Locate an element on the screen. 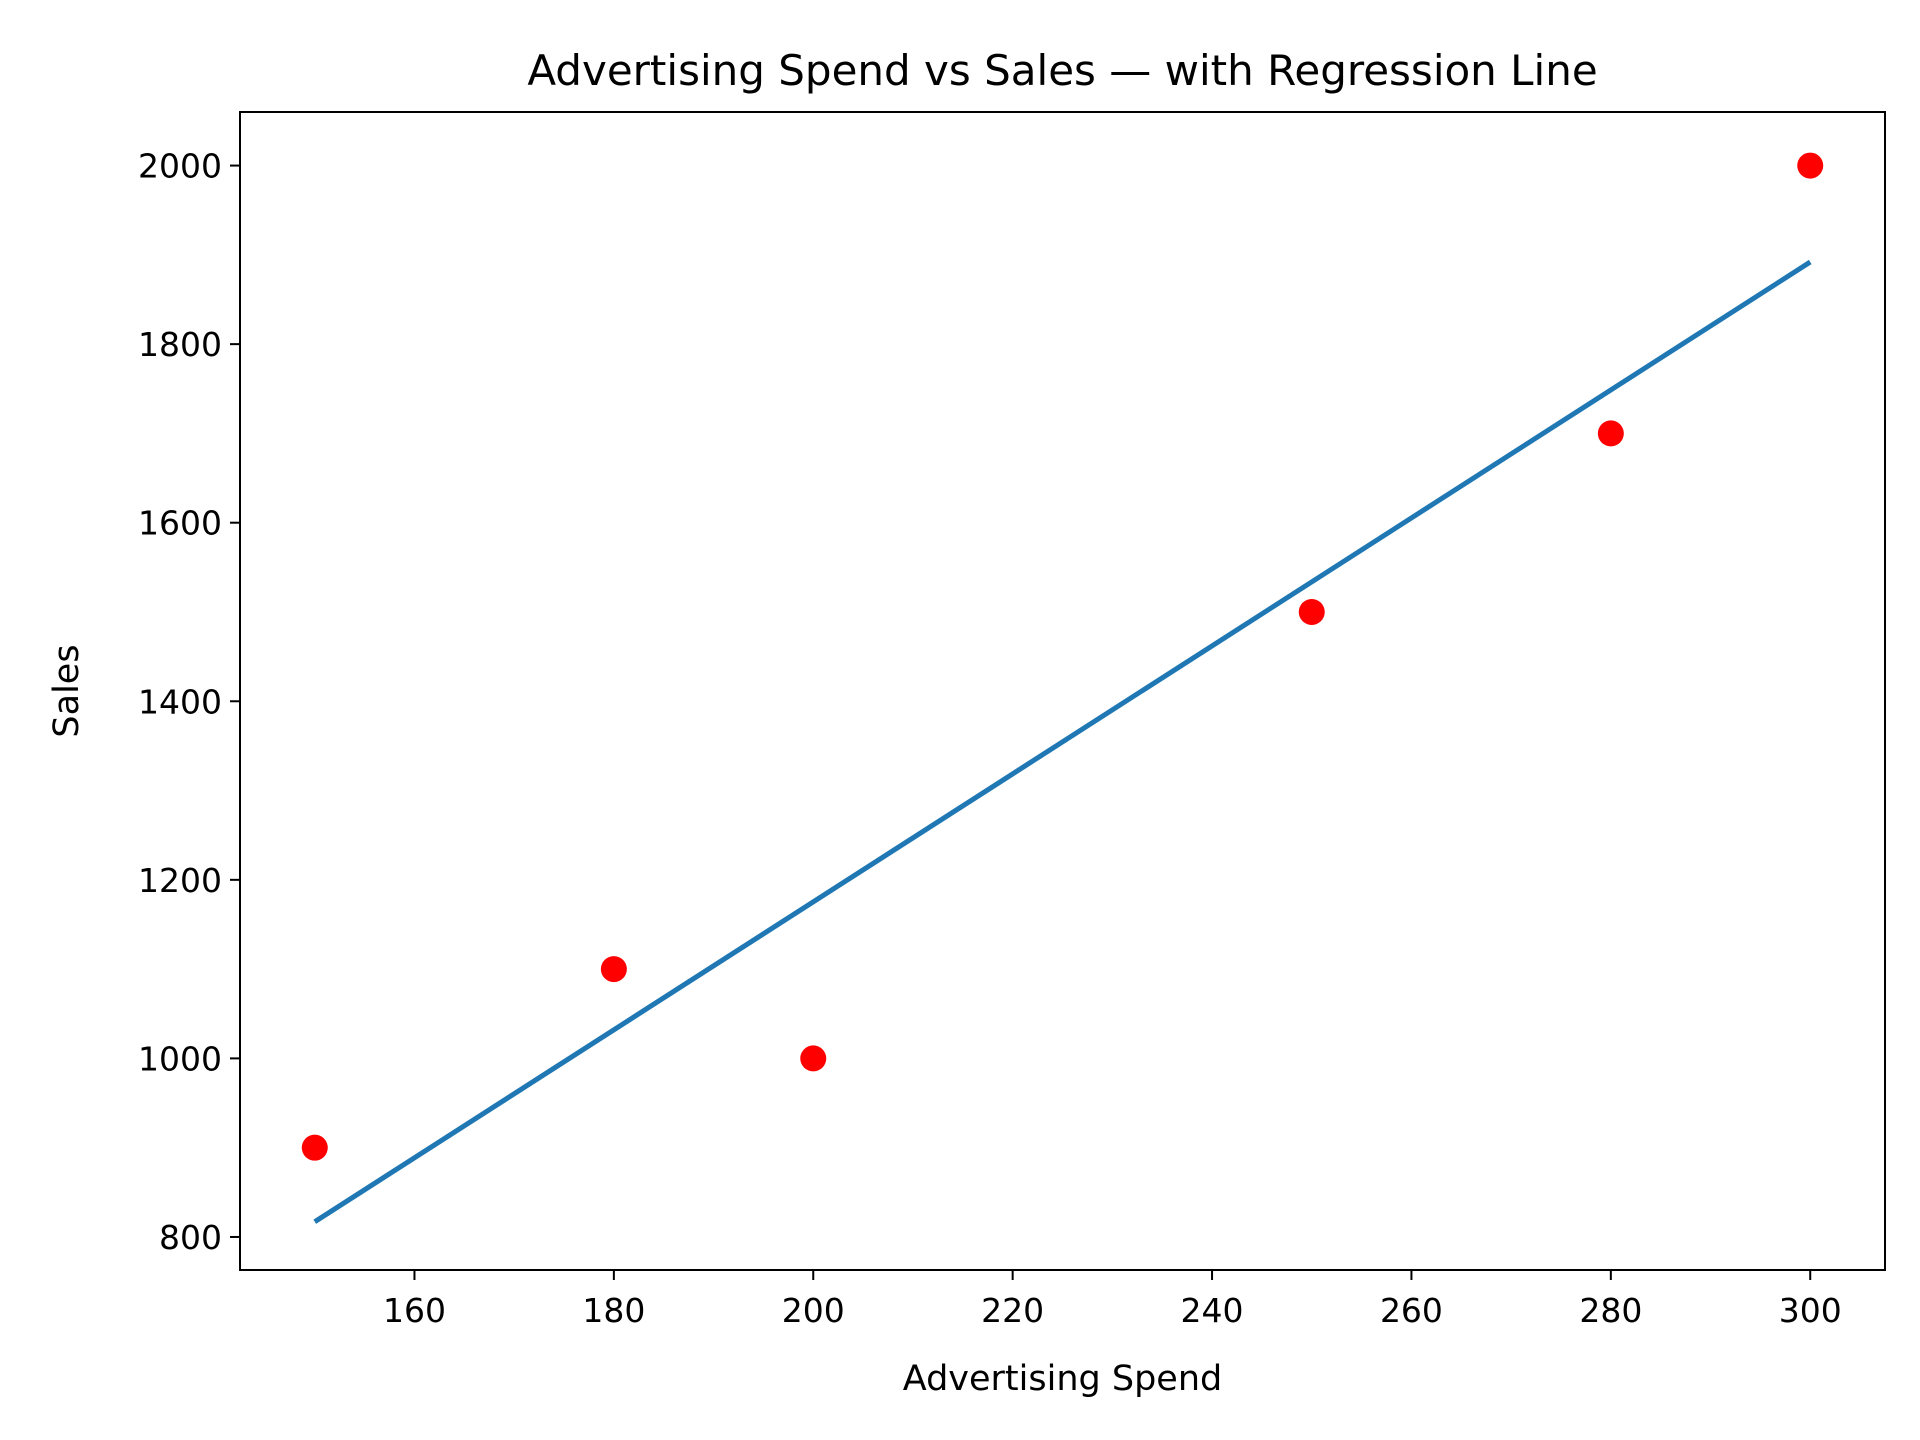 The image size is (1920, 1440). x-tick-label: 300 is located at coordinates (1810, 1310).